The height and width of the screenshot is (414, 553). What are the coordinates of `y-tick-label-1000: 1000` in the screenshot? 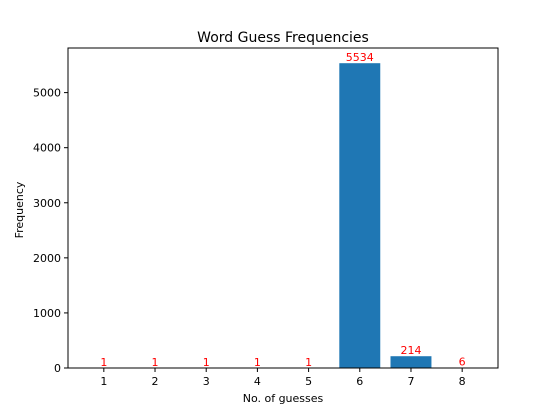 It's located at (47, 313).